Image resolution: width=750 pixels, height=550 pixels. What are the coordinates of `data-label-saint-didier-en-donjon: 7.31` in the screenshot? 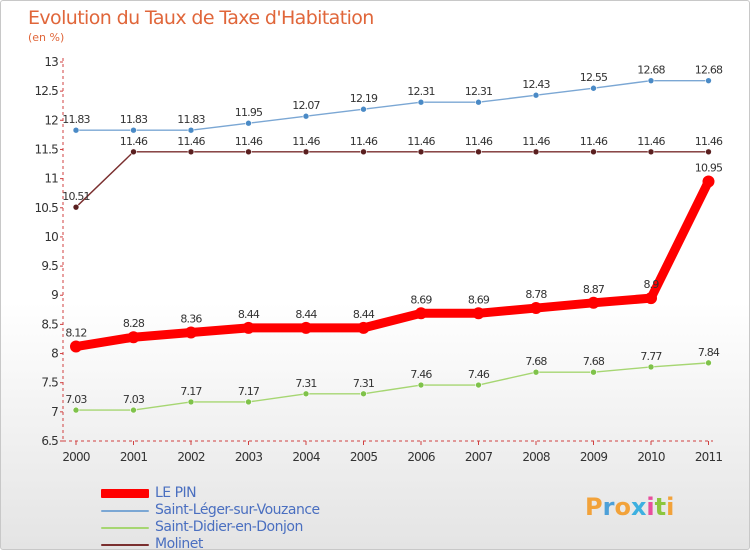 It's located at (363, 383).